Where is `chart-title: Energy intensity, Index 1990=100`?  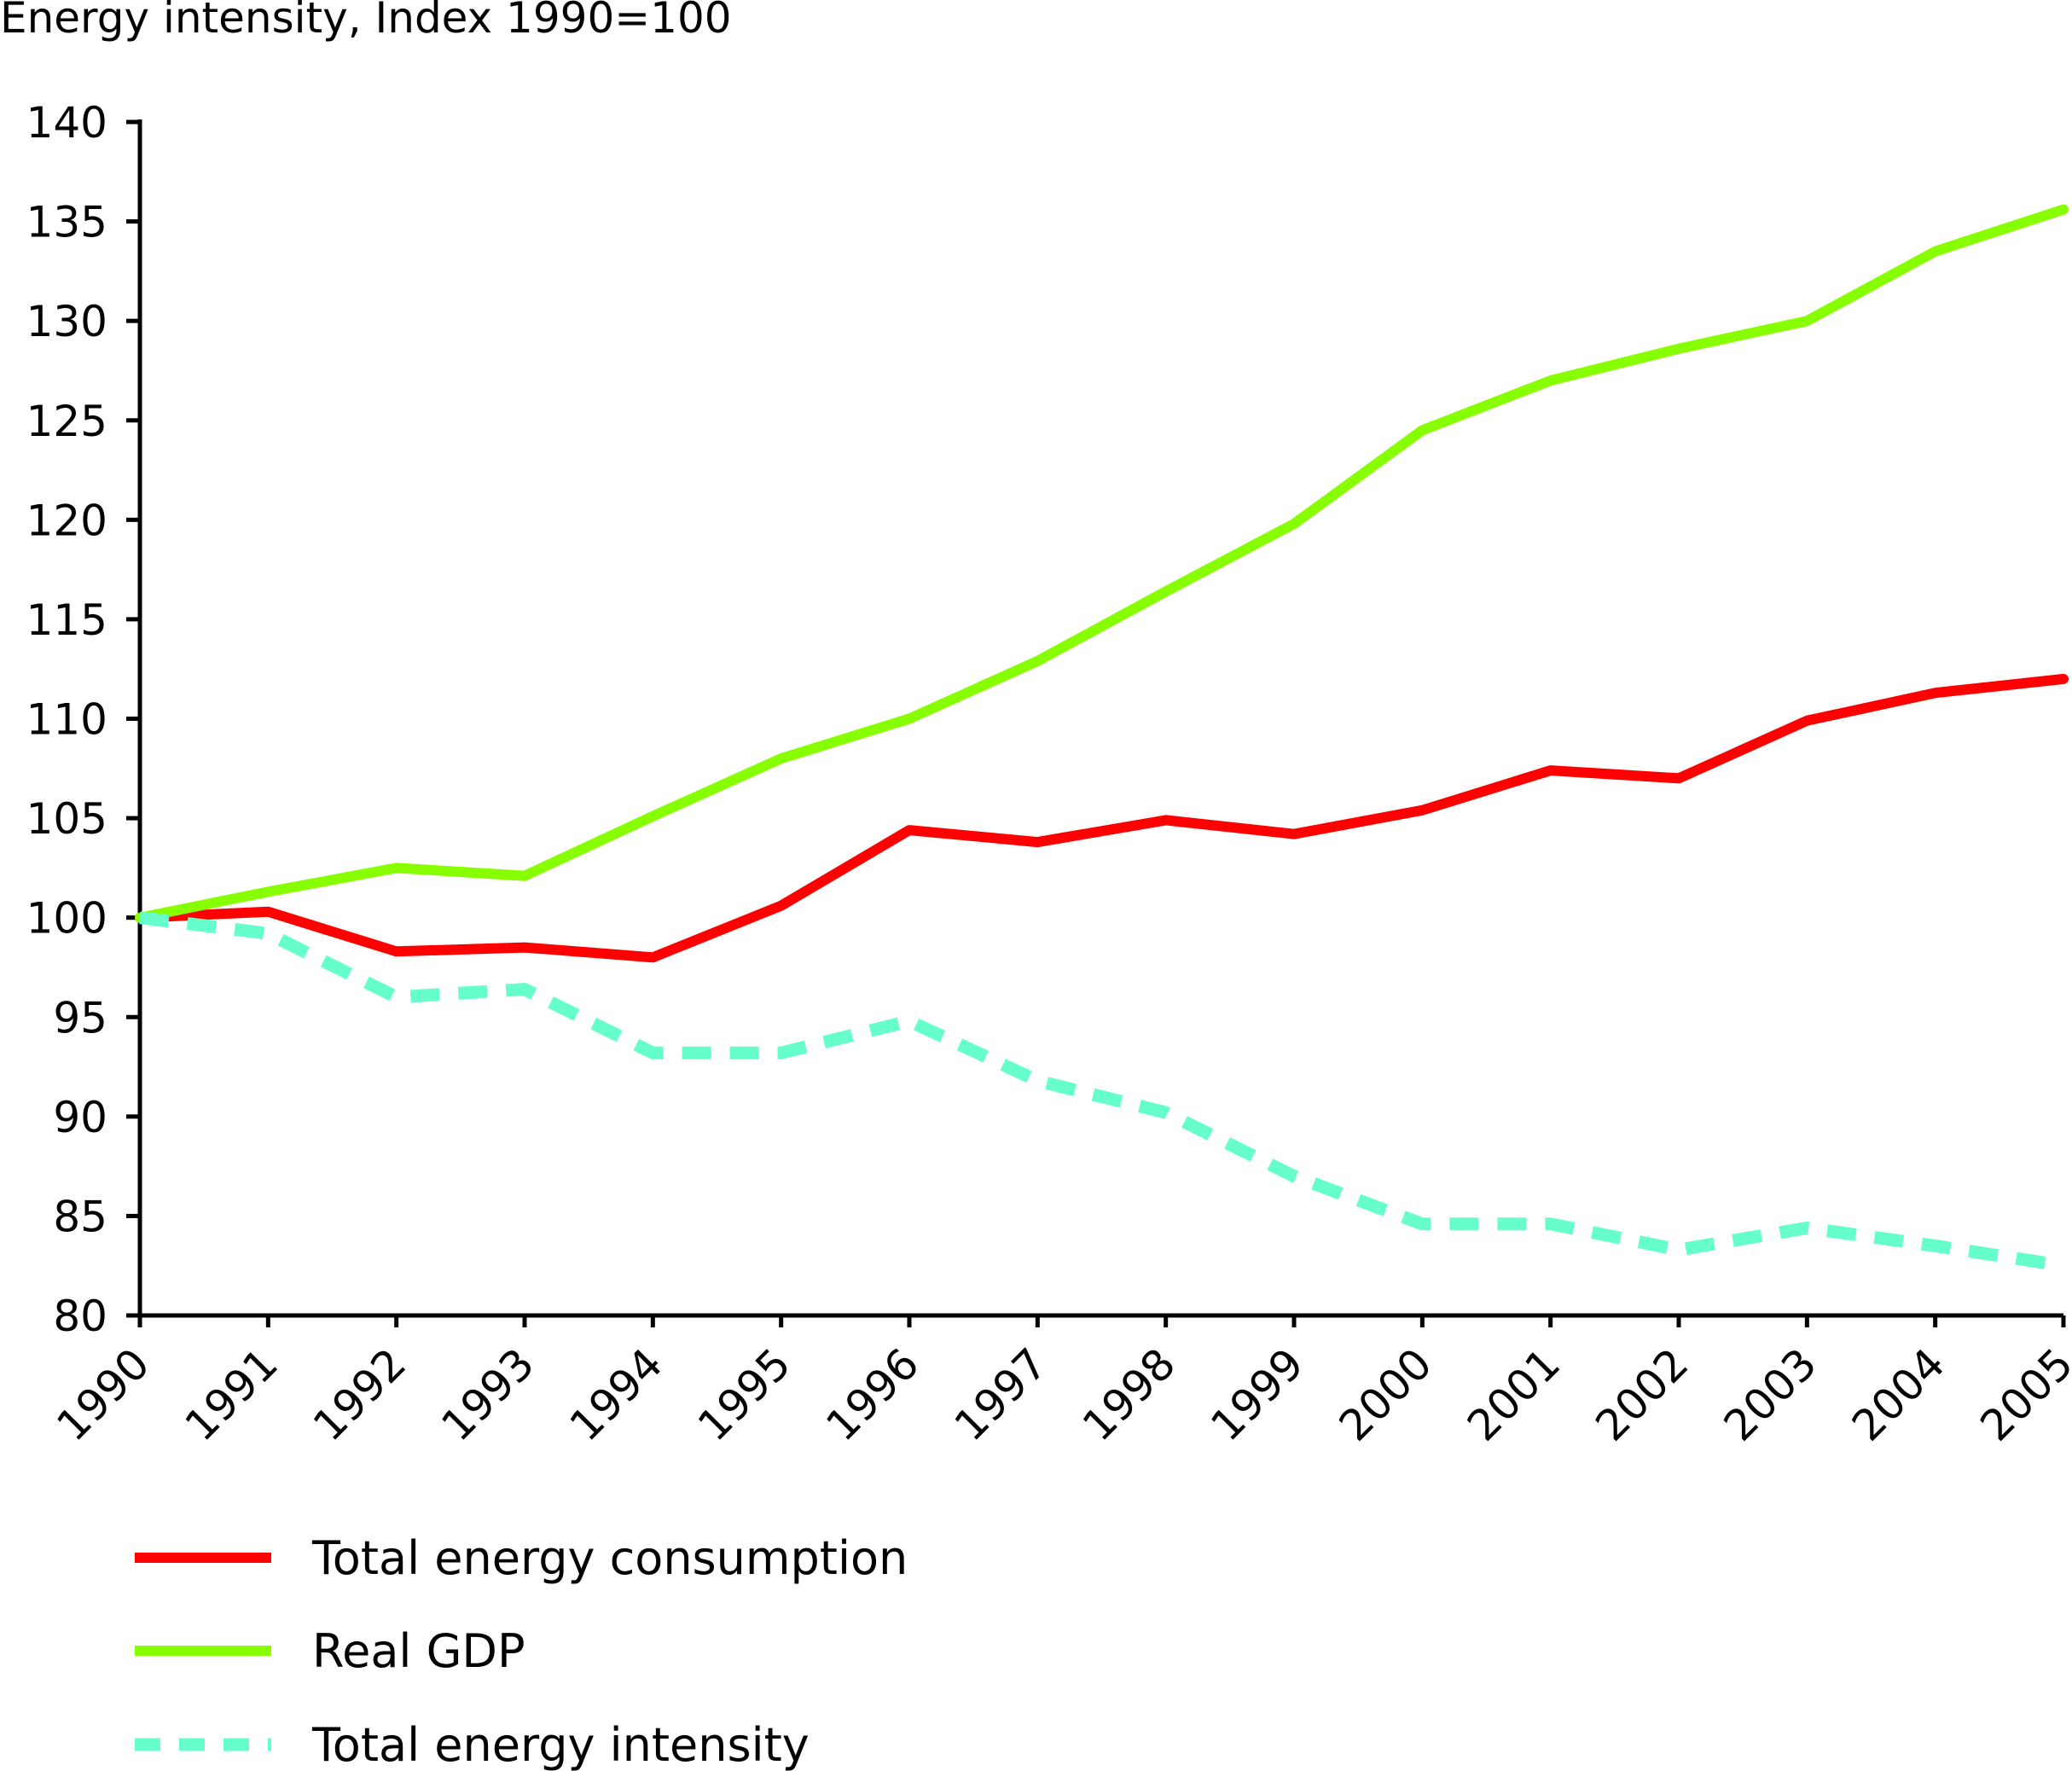
chart-title: Energy intensity, Index 1990=100 is located at coordinates (366, 22).